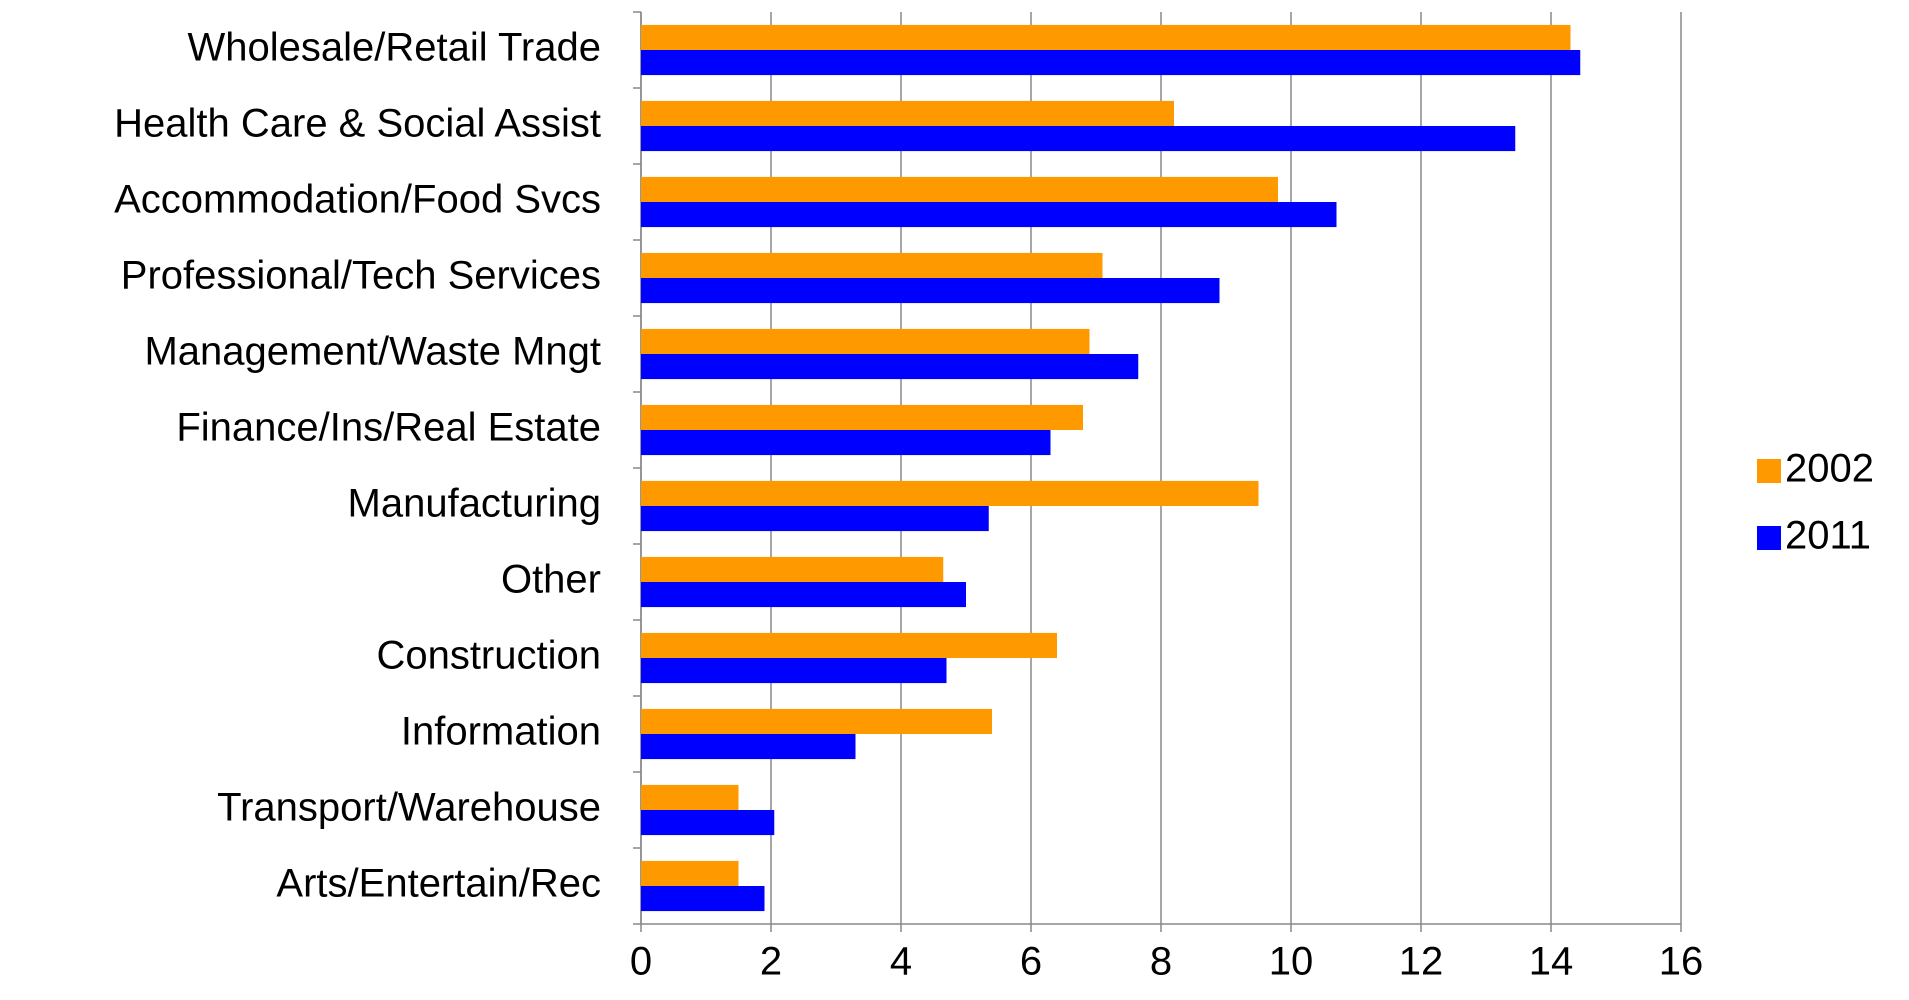 Image resolution: width=1909 pixels, height=1000 pixels. Describe the element at coordinates (1031, 962) in the screenshot. I see `x-tick-label: 6` at that location.